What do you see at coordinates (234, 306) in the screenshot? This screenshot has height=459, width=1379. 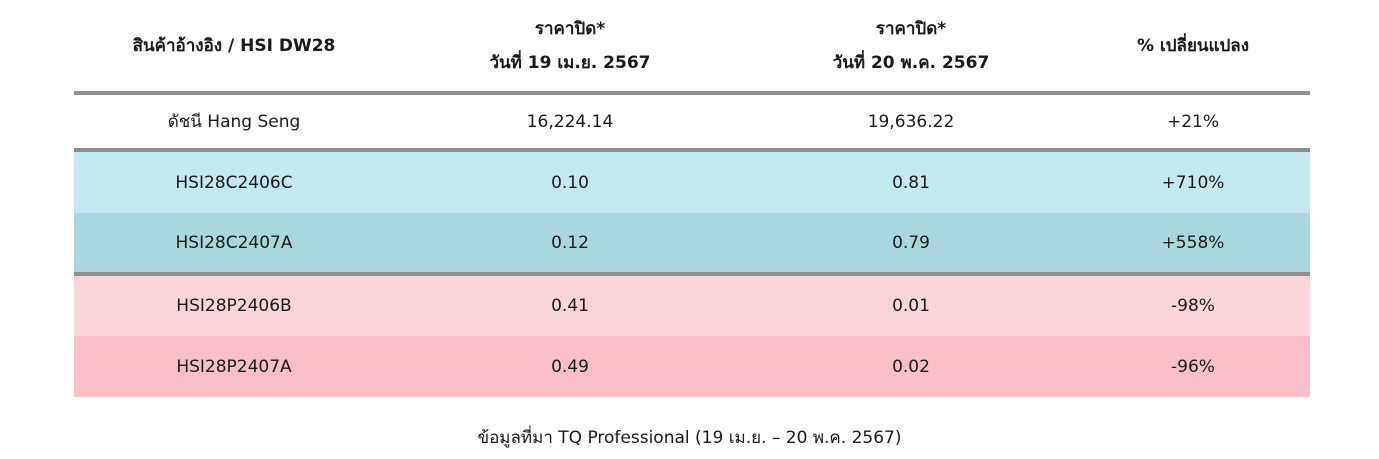 I see `table-cell: HSI28P2406B` at bounding box center [234, 306].